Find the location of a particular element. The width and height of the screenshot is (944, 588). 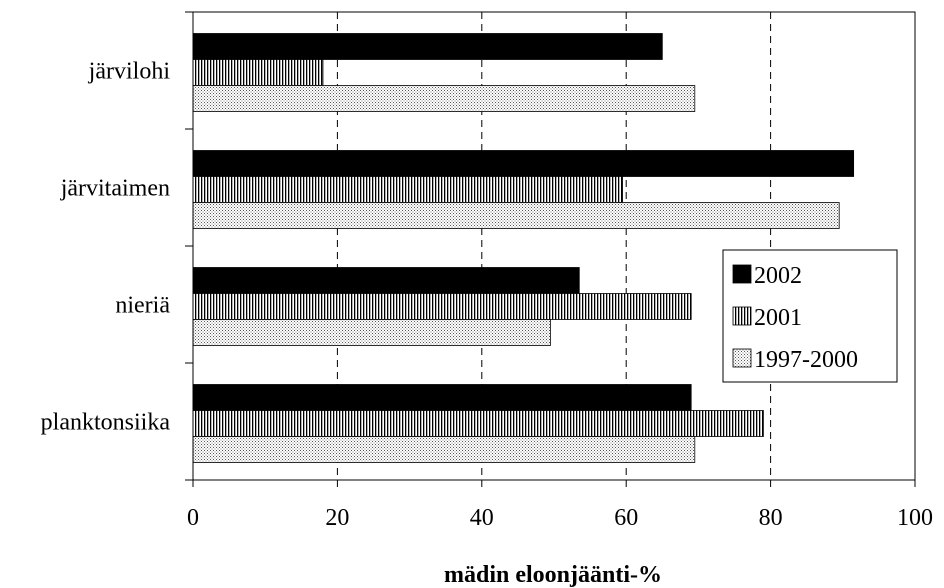

x-tick-label: 100 is located at coordinates (915, 518).